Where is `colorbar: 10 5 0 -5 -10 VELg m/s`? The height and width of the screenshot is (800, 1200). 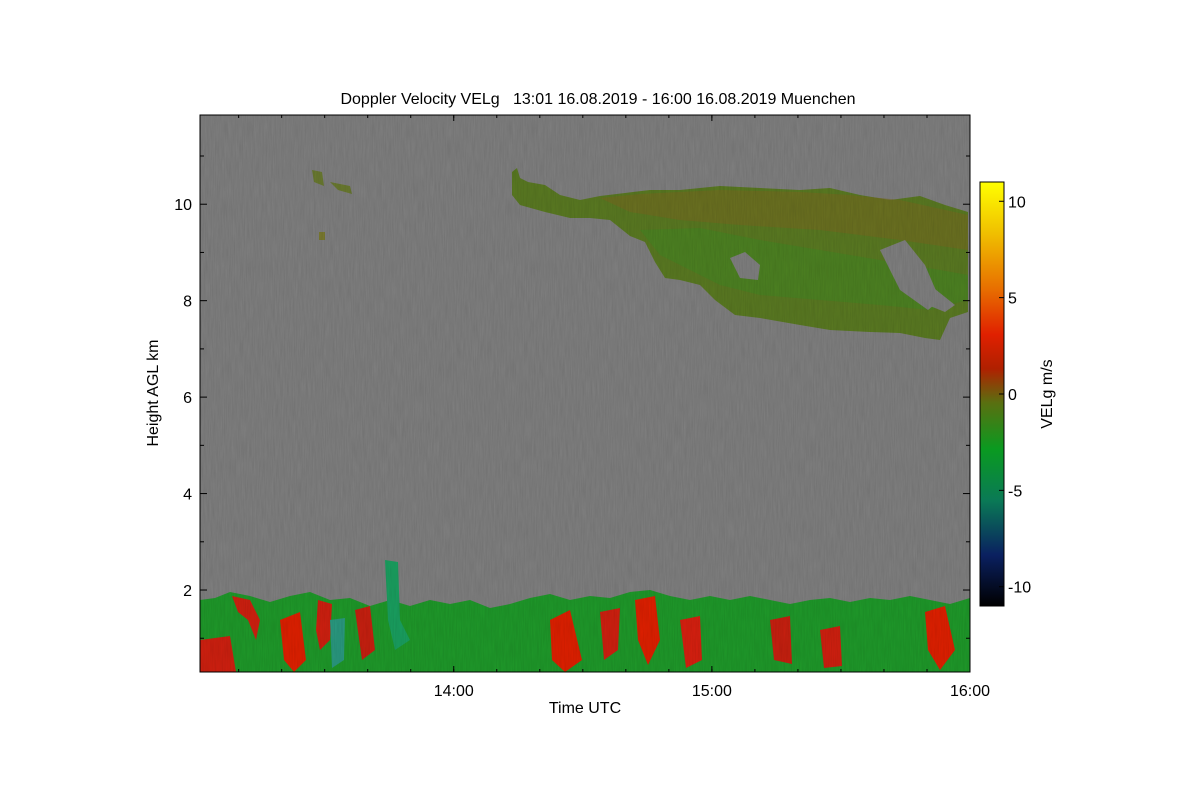 colorbar: 10 5 0 -5 -10 VELg m/s is located at coordinates (1017, 394).